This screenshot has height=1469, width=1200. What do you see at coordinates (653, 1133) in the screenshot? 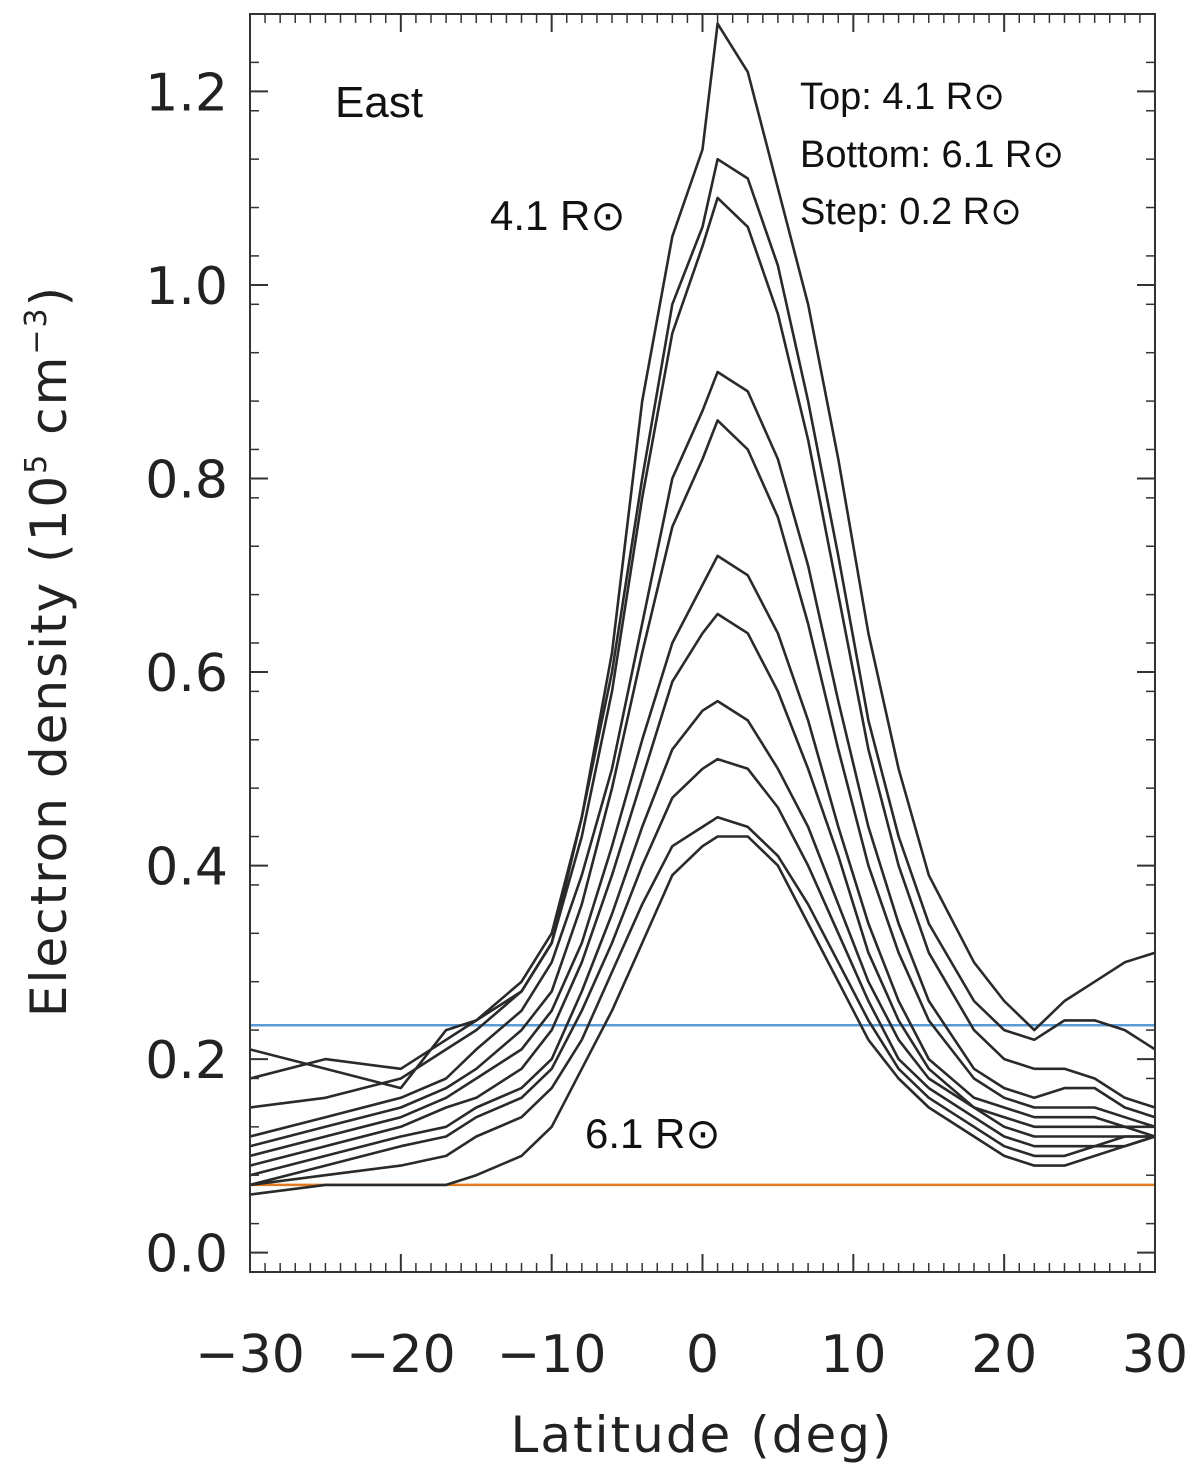
I see `bottom-curve-label: 6.1 R⊙` at bounding box center [653, 1133].